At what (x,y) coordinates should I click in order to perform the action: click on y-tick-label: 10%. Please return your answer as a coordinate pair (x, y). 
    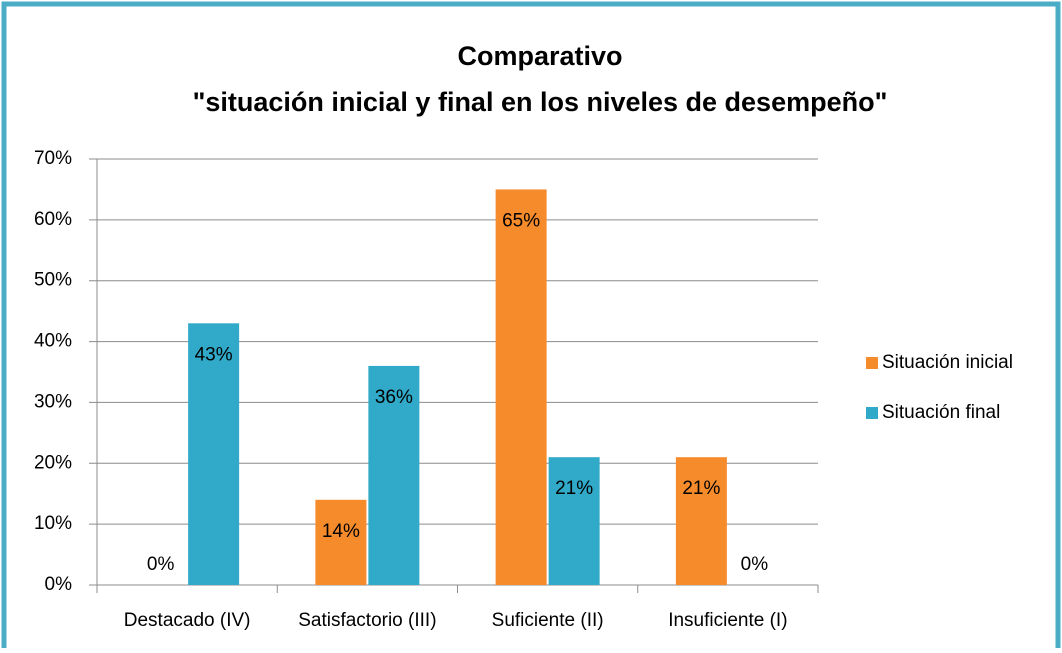
    Looking at the image, I should click on (53, 523).